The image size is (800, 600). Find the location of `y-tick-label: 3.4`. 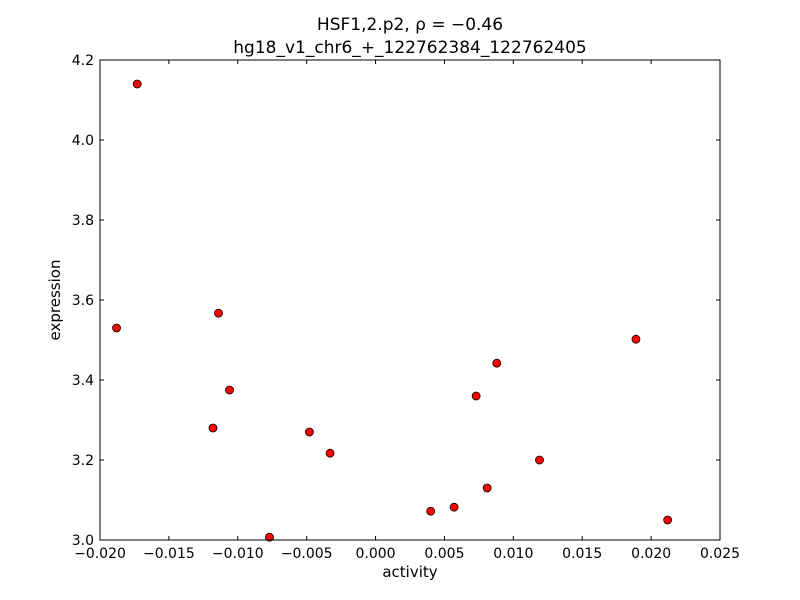

y-tick-label: 3.4 is located at coordinates (83, 381).